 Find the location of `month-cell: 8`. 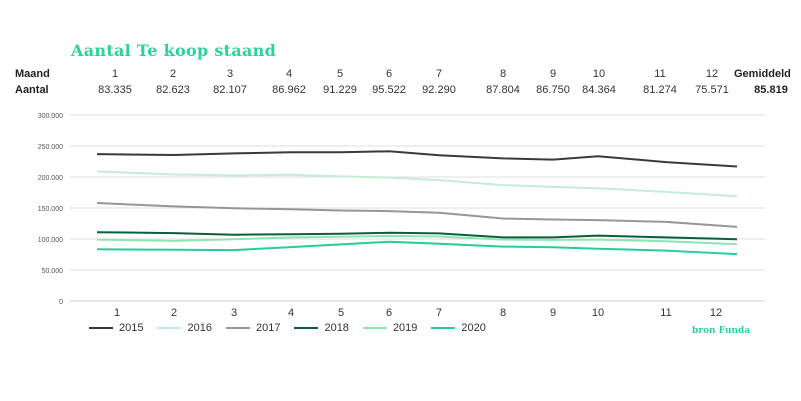

month-cell: 8 is located at coordinates (503, 74).